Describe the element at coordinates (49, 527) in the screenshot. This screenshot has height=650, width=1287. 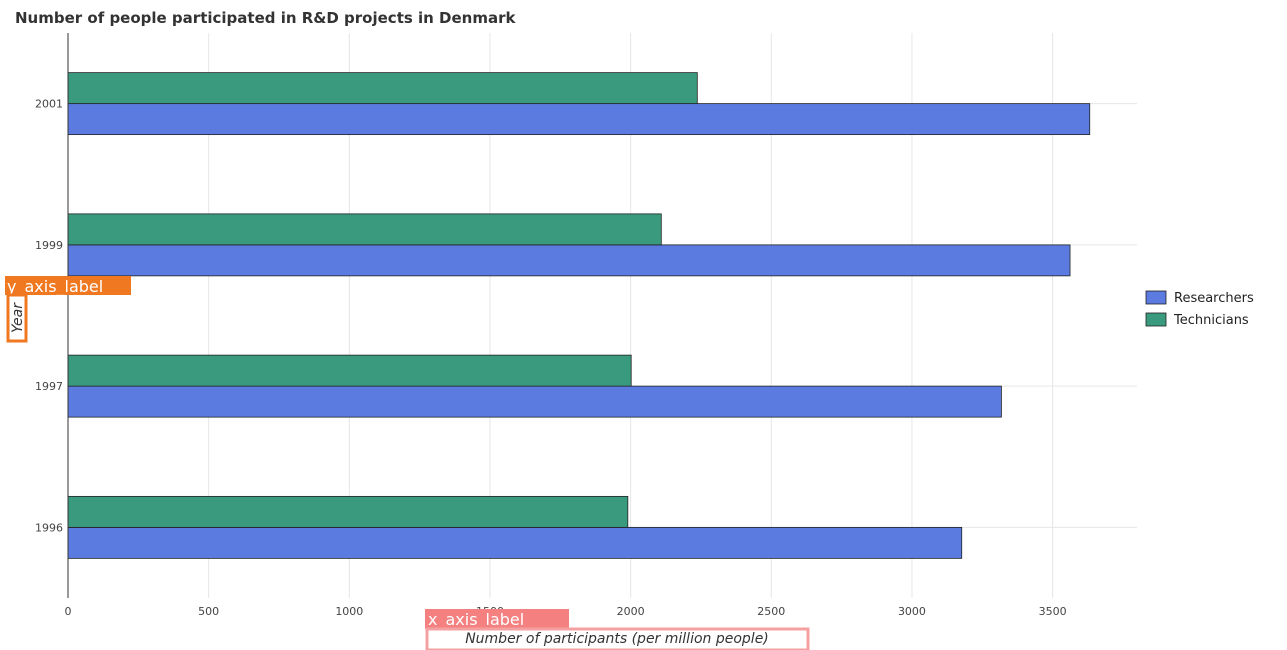
I see `y-tick-label: 1996` at that location.